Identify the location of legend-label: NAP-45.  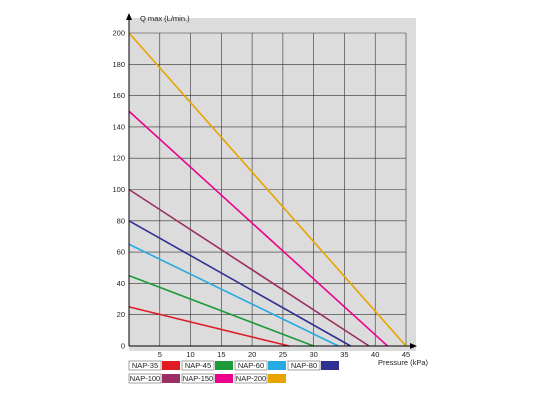
(198, 365).